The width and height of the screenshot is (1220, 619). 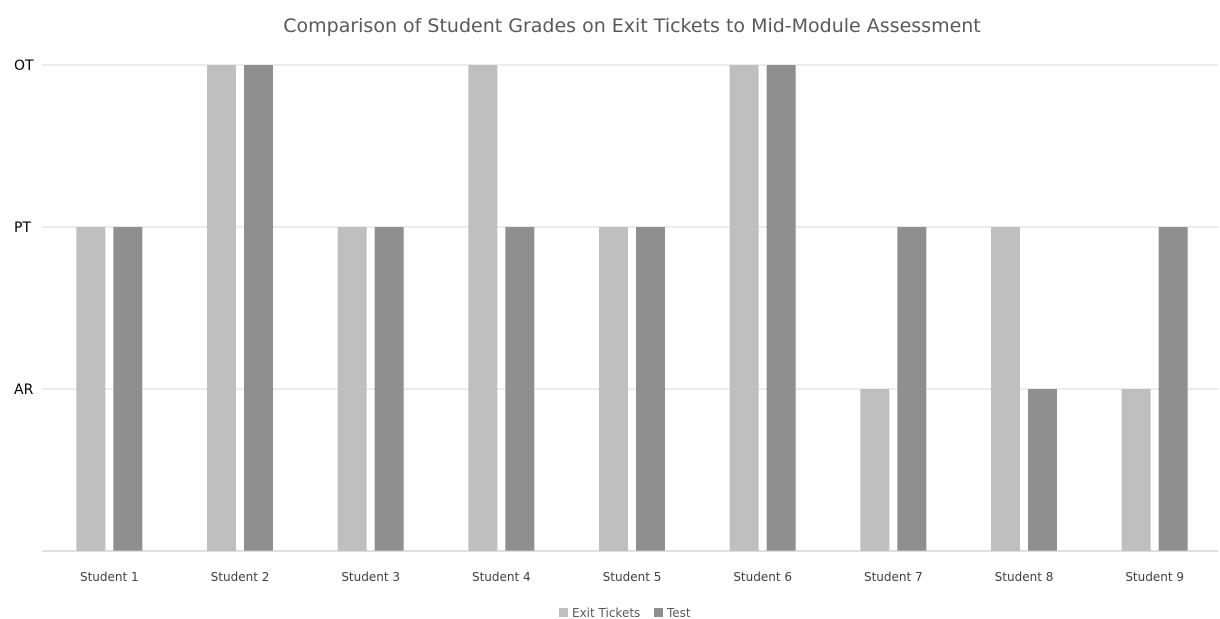 I want to click on y-tick-label: OT, so click(x=24, y=66).